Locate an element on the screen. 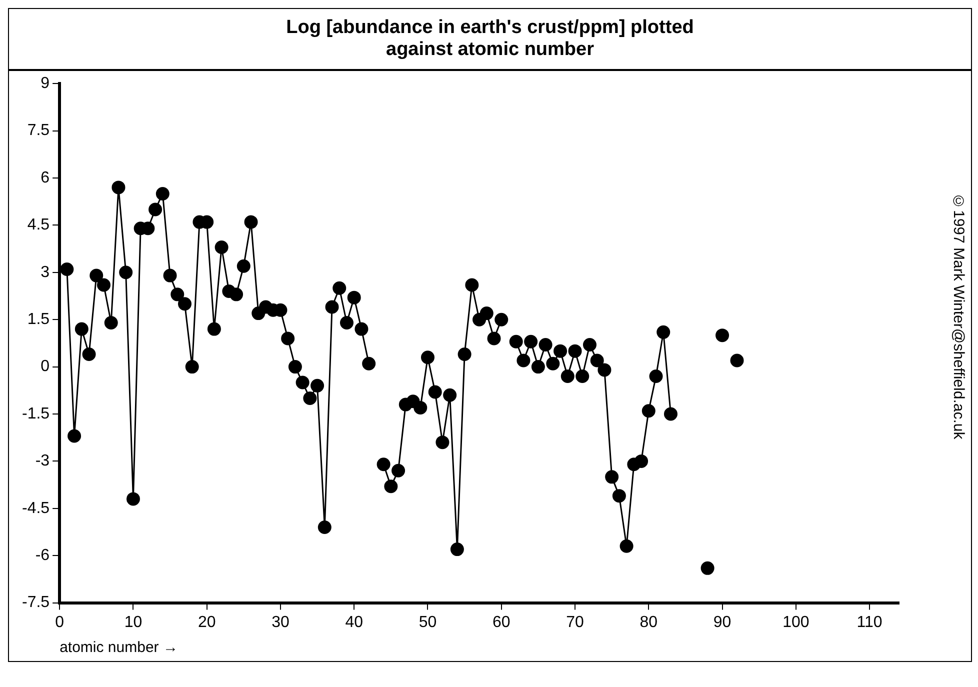  y-tick-label: 3 is located at coordinates (45, 272).